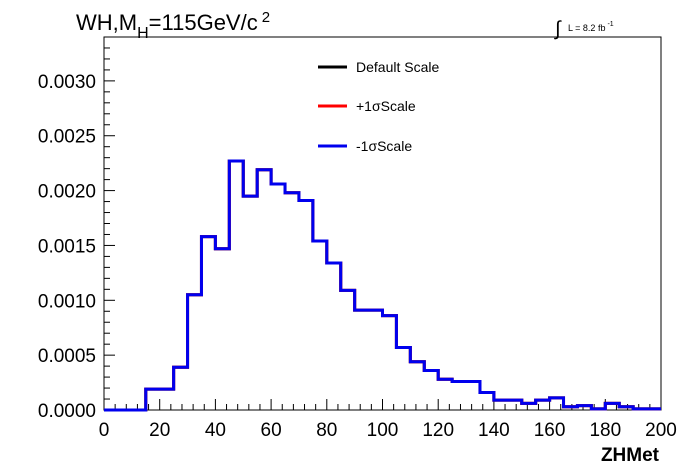 Image resolution: width=696 pixels, height=472 pixels. I want to click on y-tick-label: 0.0015, so click(67, 246).